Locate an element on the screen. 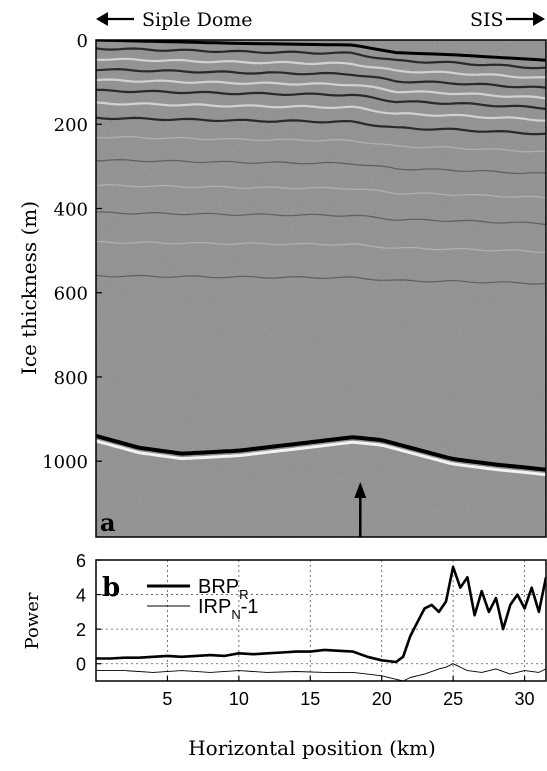  bed-reflection is located at coordinates (321, 455).